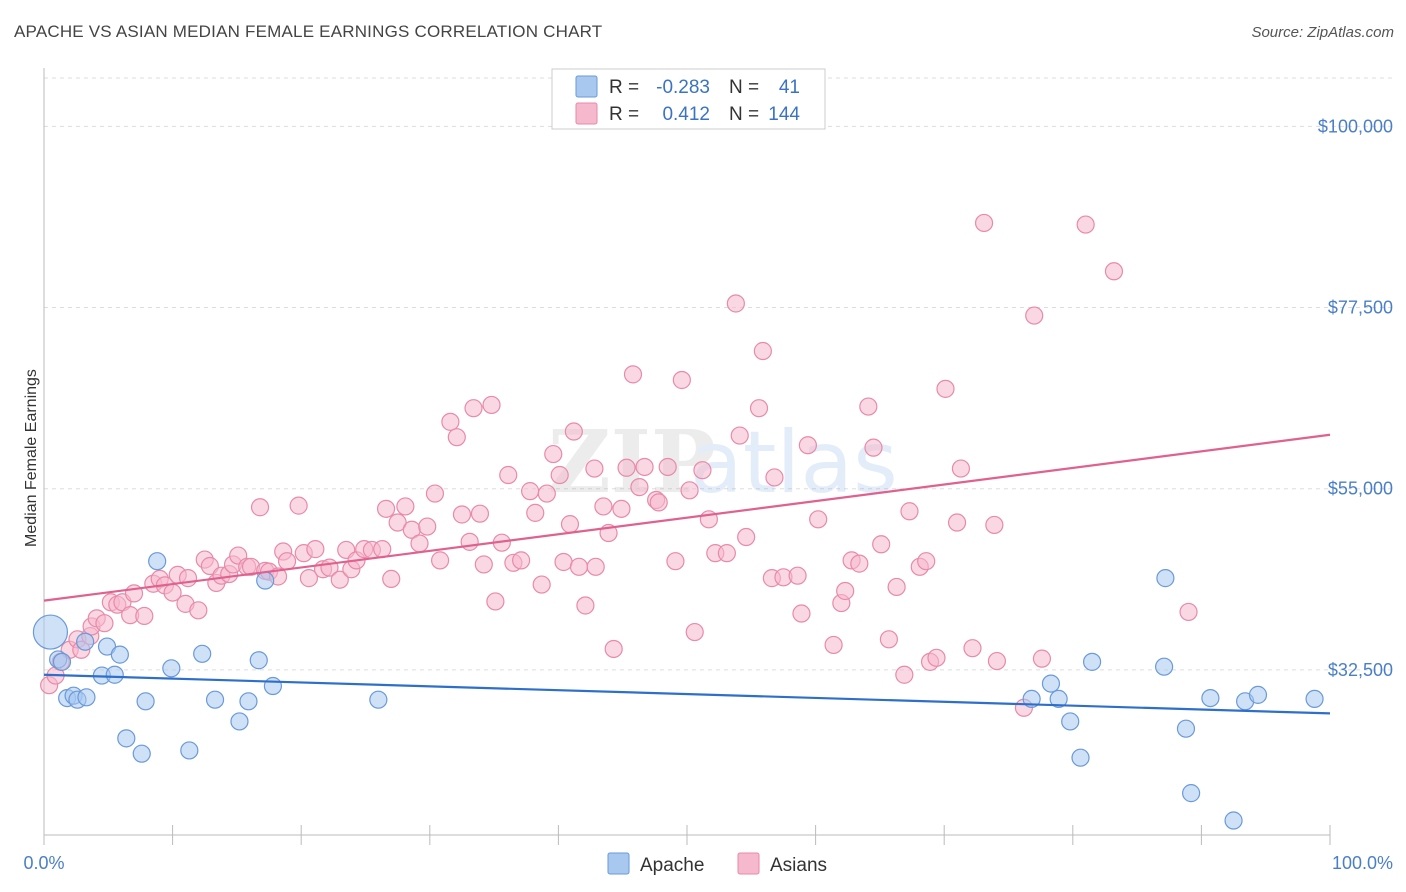 The height and width of the screenshot is (892, 1406). Describe the element at coordinates (798, 865) in the screenshot. I see `bottom-legend-asians: Asians` at that location.